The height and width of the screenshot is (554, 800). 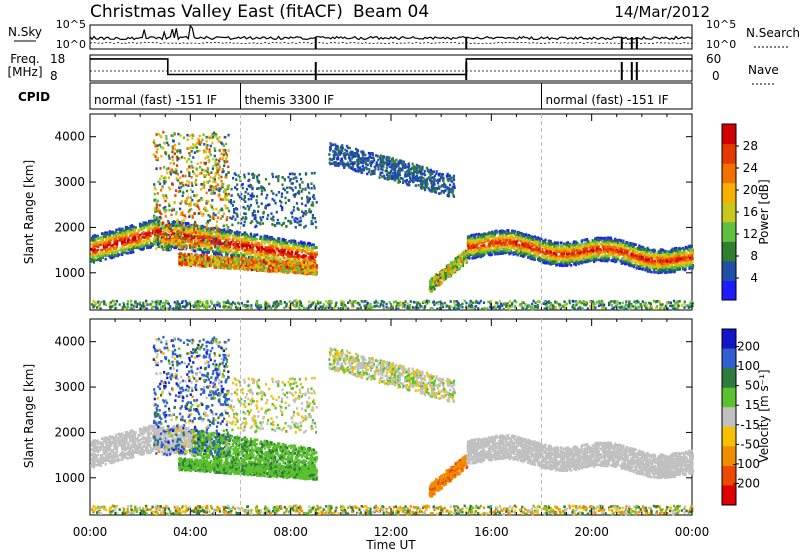 I want to click on cpid-segment-label: themis 3300 IF, so click(x=290, y=100).